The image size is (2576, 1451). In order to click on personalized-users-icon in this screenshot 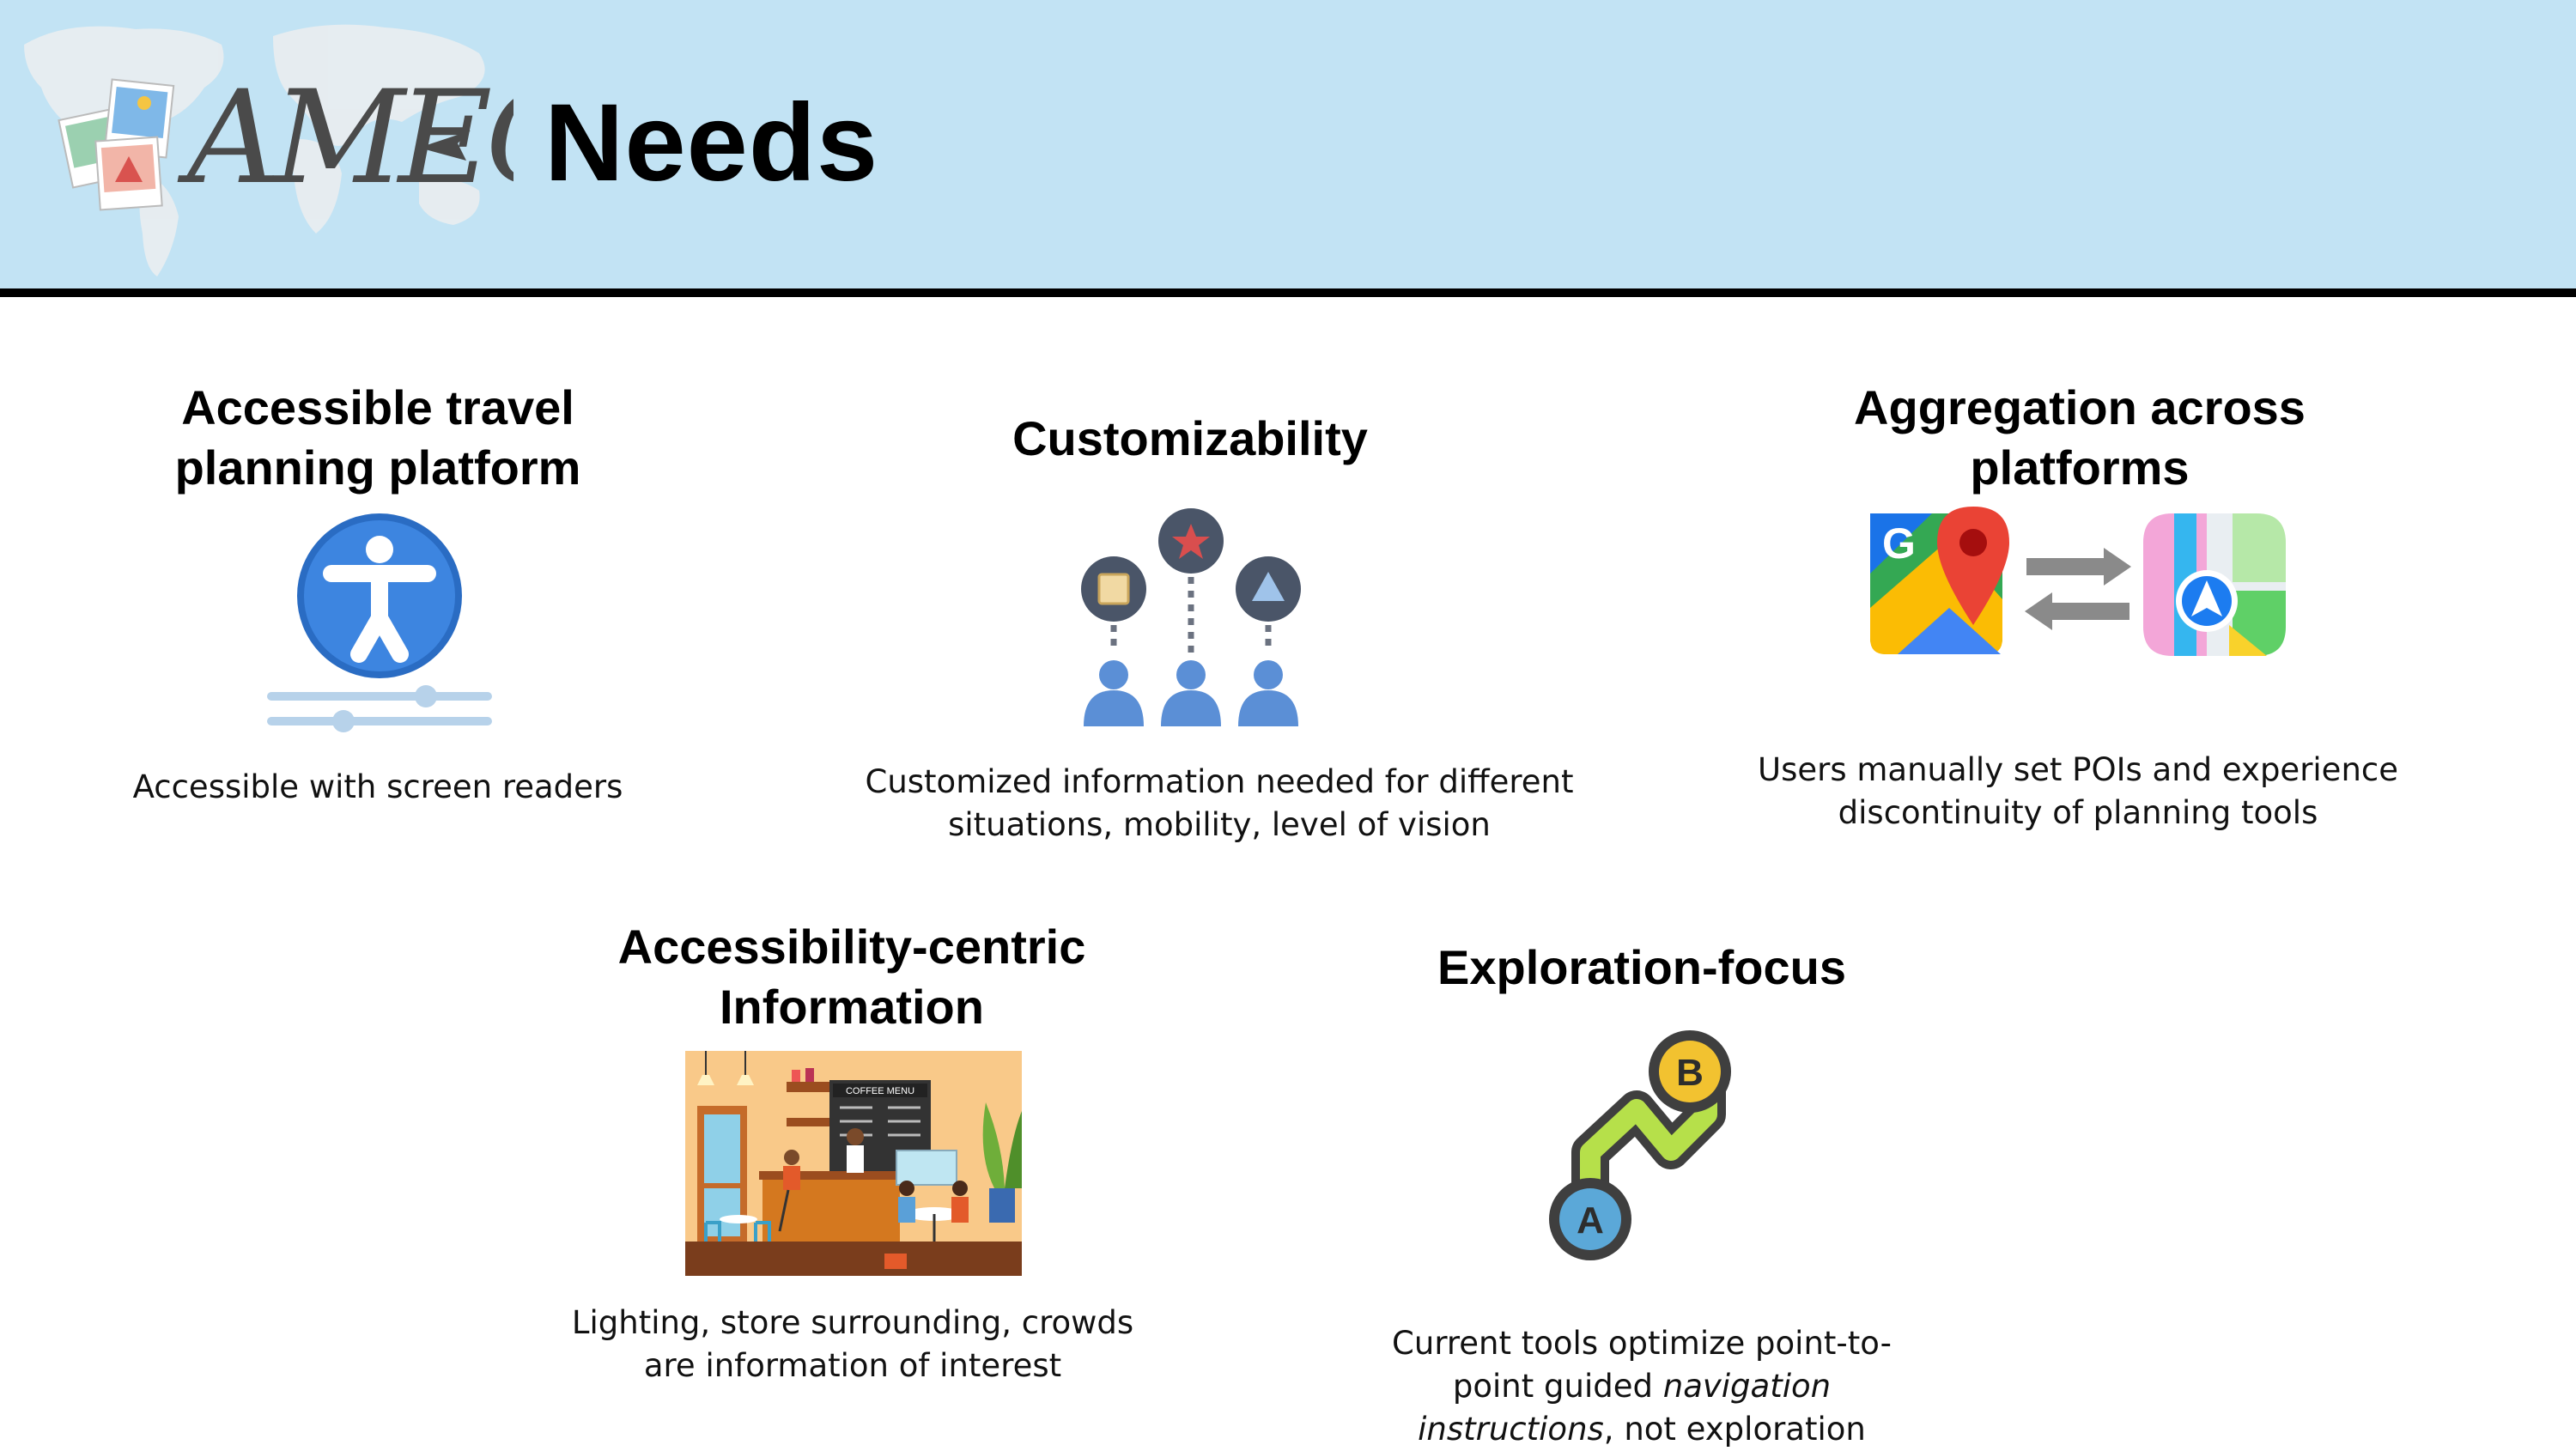, I will do `click(1191, 617)`.